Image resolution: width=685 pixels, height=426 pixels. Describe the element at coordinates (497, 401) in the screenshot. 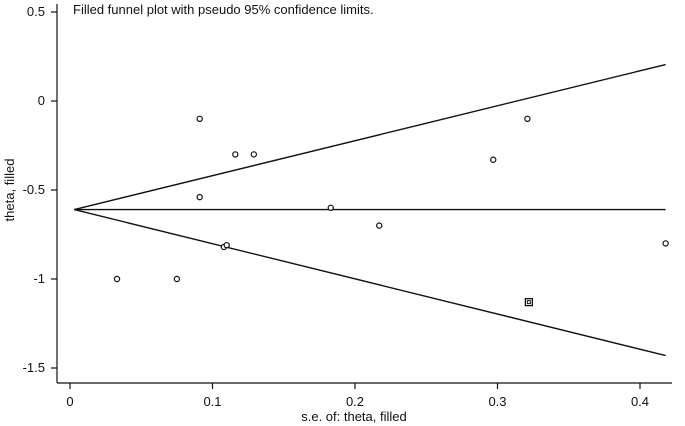

I see `x-tick-label: 0.3` at that location.